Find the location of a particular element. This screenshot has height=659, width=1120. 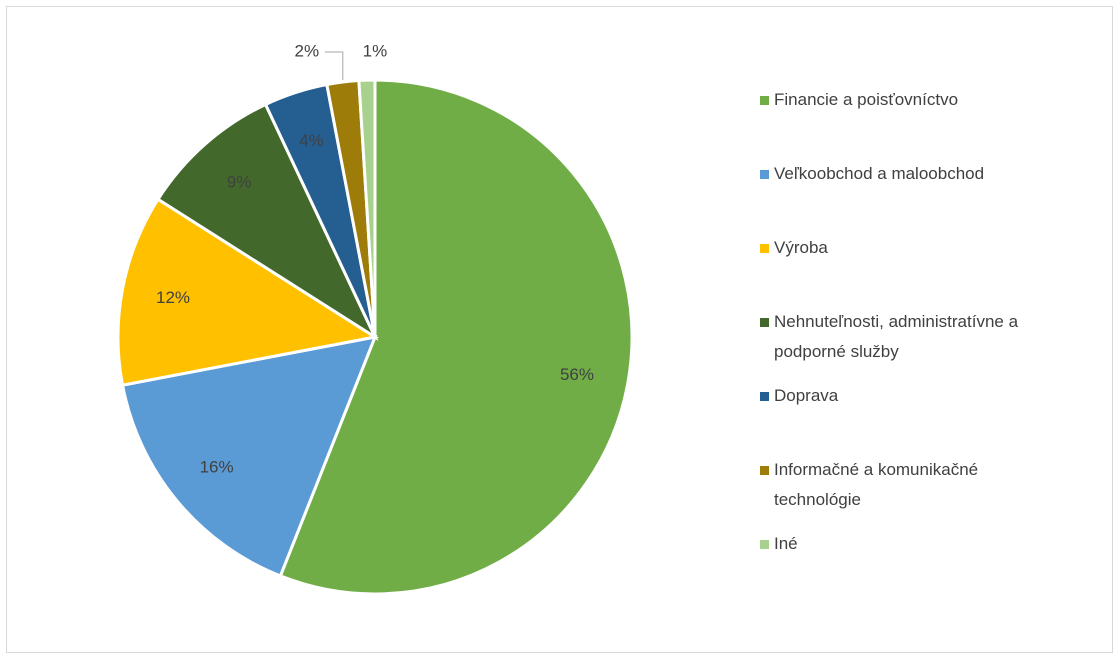

legend-label: Veľkoobchod a maloobchod is located at coordinates (879, 173).